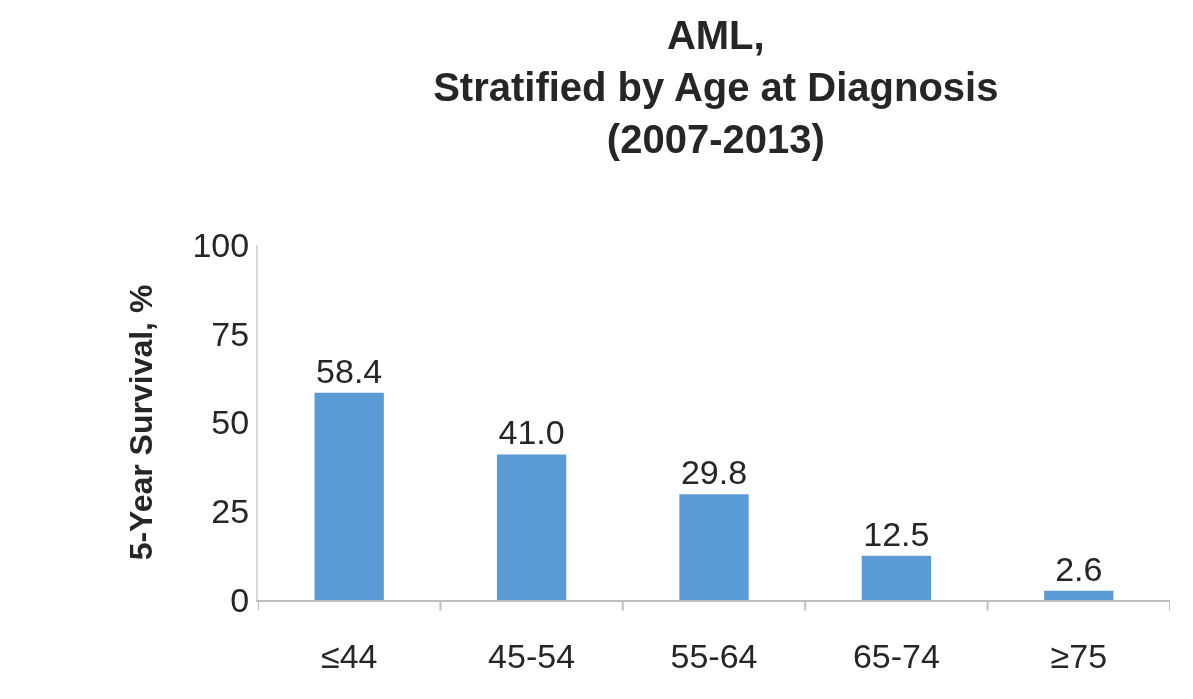 This screenshot has height=699, width=1193. I want to click on data-label: 29.8, so click(714, 472).